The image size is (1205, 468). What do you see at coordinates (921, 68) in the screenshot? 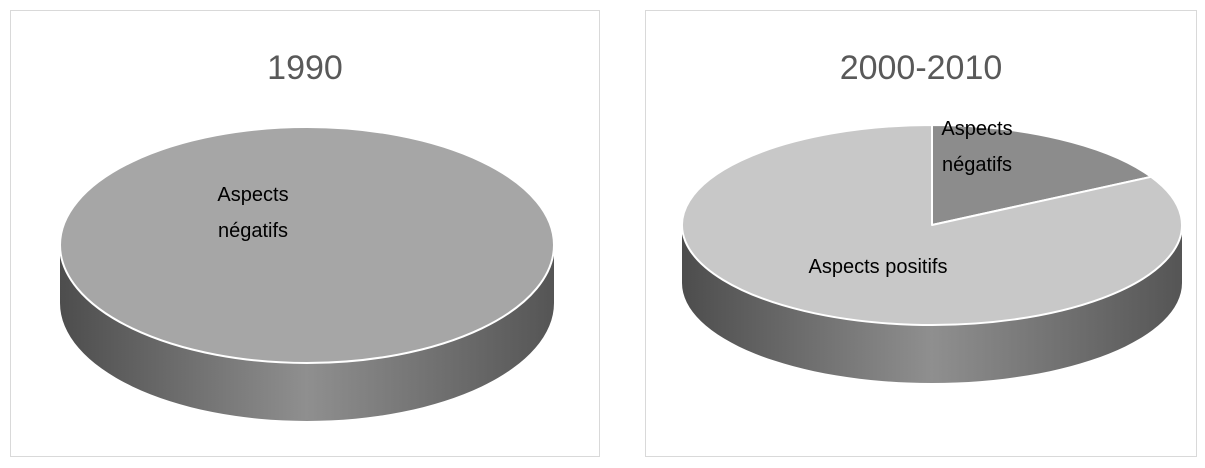
I see `chart-title: 2000-2010` at bounding box center [921, 68].